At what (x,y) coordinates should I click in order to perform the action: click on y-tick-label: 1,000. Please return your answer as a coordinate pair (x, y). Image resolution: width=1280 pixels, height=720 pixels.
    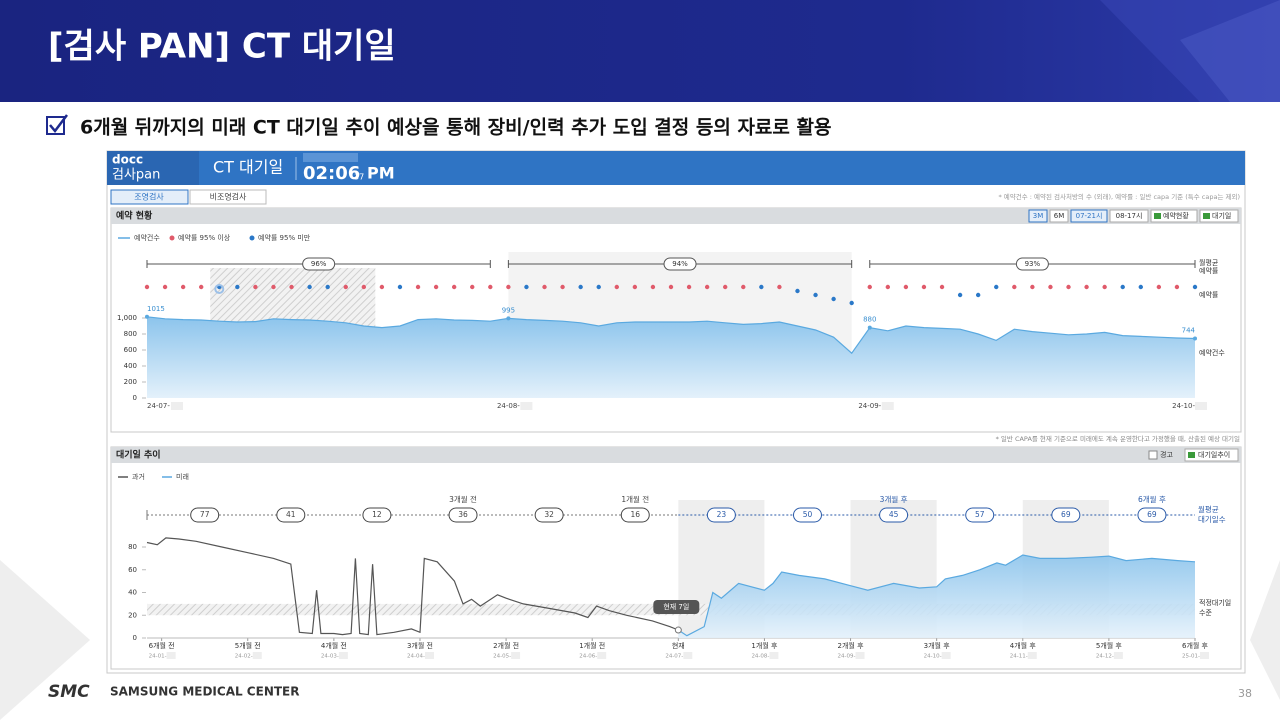
    Looking at the image, I should click on (127, 318).